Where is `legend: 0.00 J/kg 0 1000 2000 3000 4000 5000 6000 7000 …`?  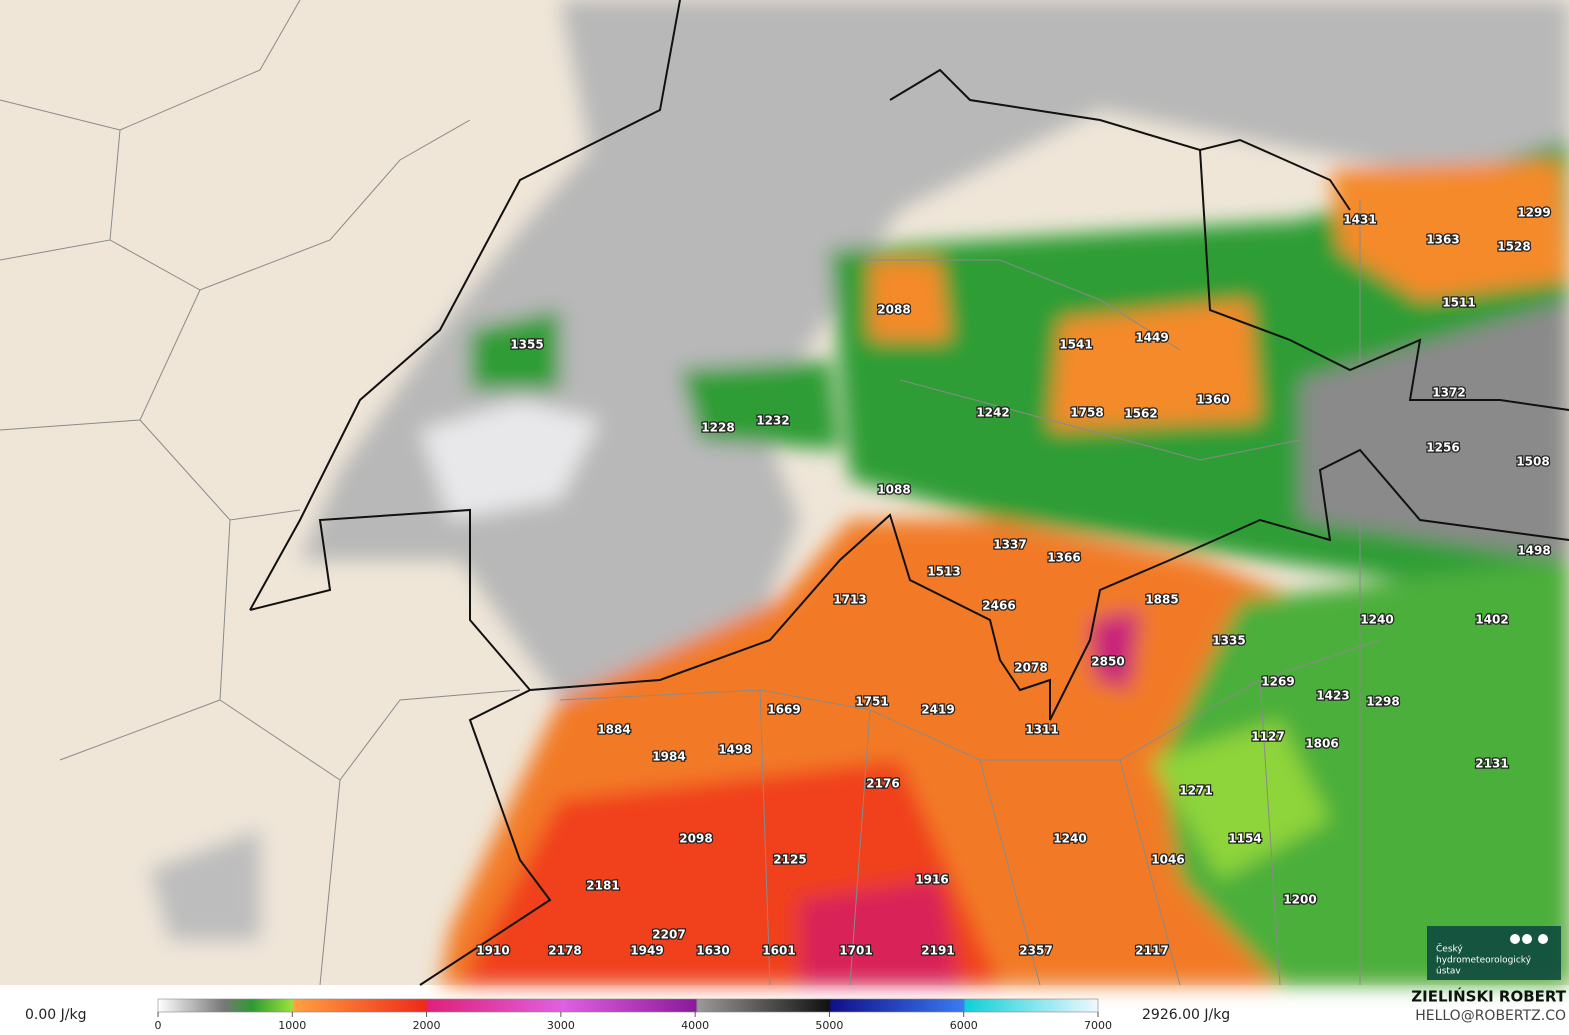
legend: 0.00 J/kg 0 1000 2000 3000 4000 5000 6000 7000 … is located at coordinates (627, 1015).